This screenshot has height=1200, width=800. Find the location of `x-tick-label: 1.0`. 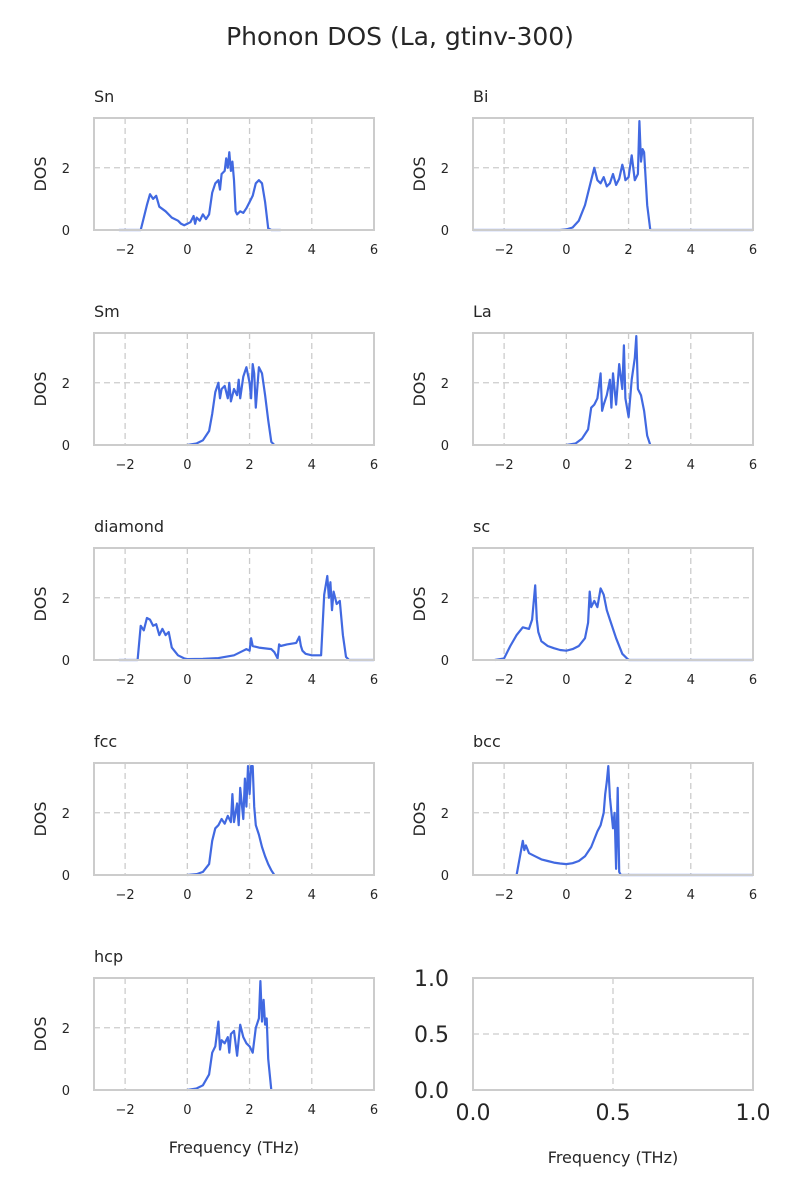

x-tick-label: 1.0 is located at coordinates (753, 1113).